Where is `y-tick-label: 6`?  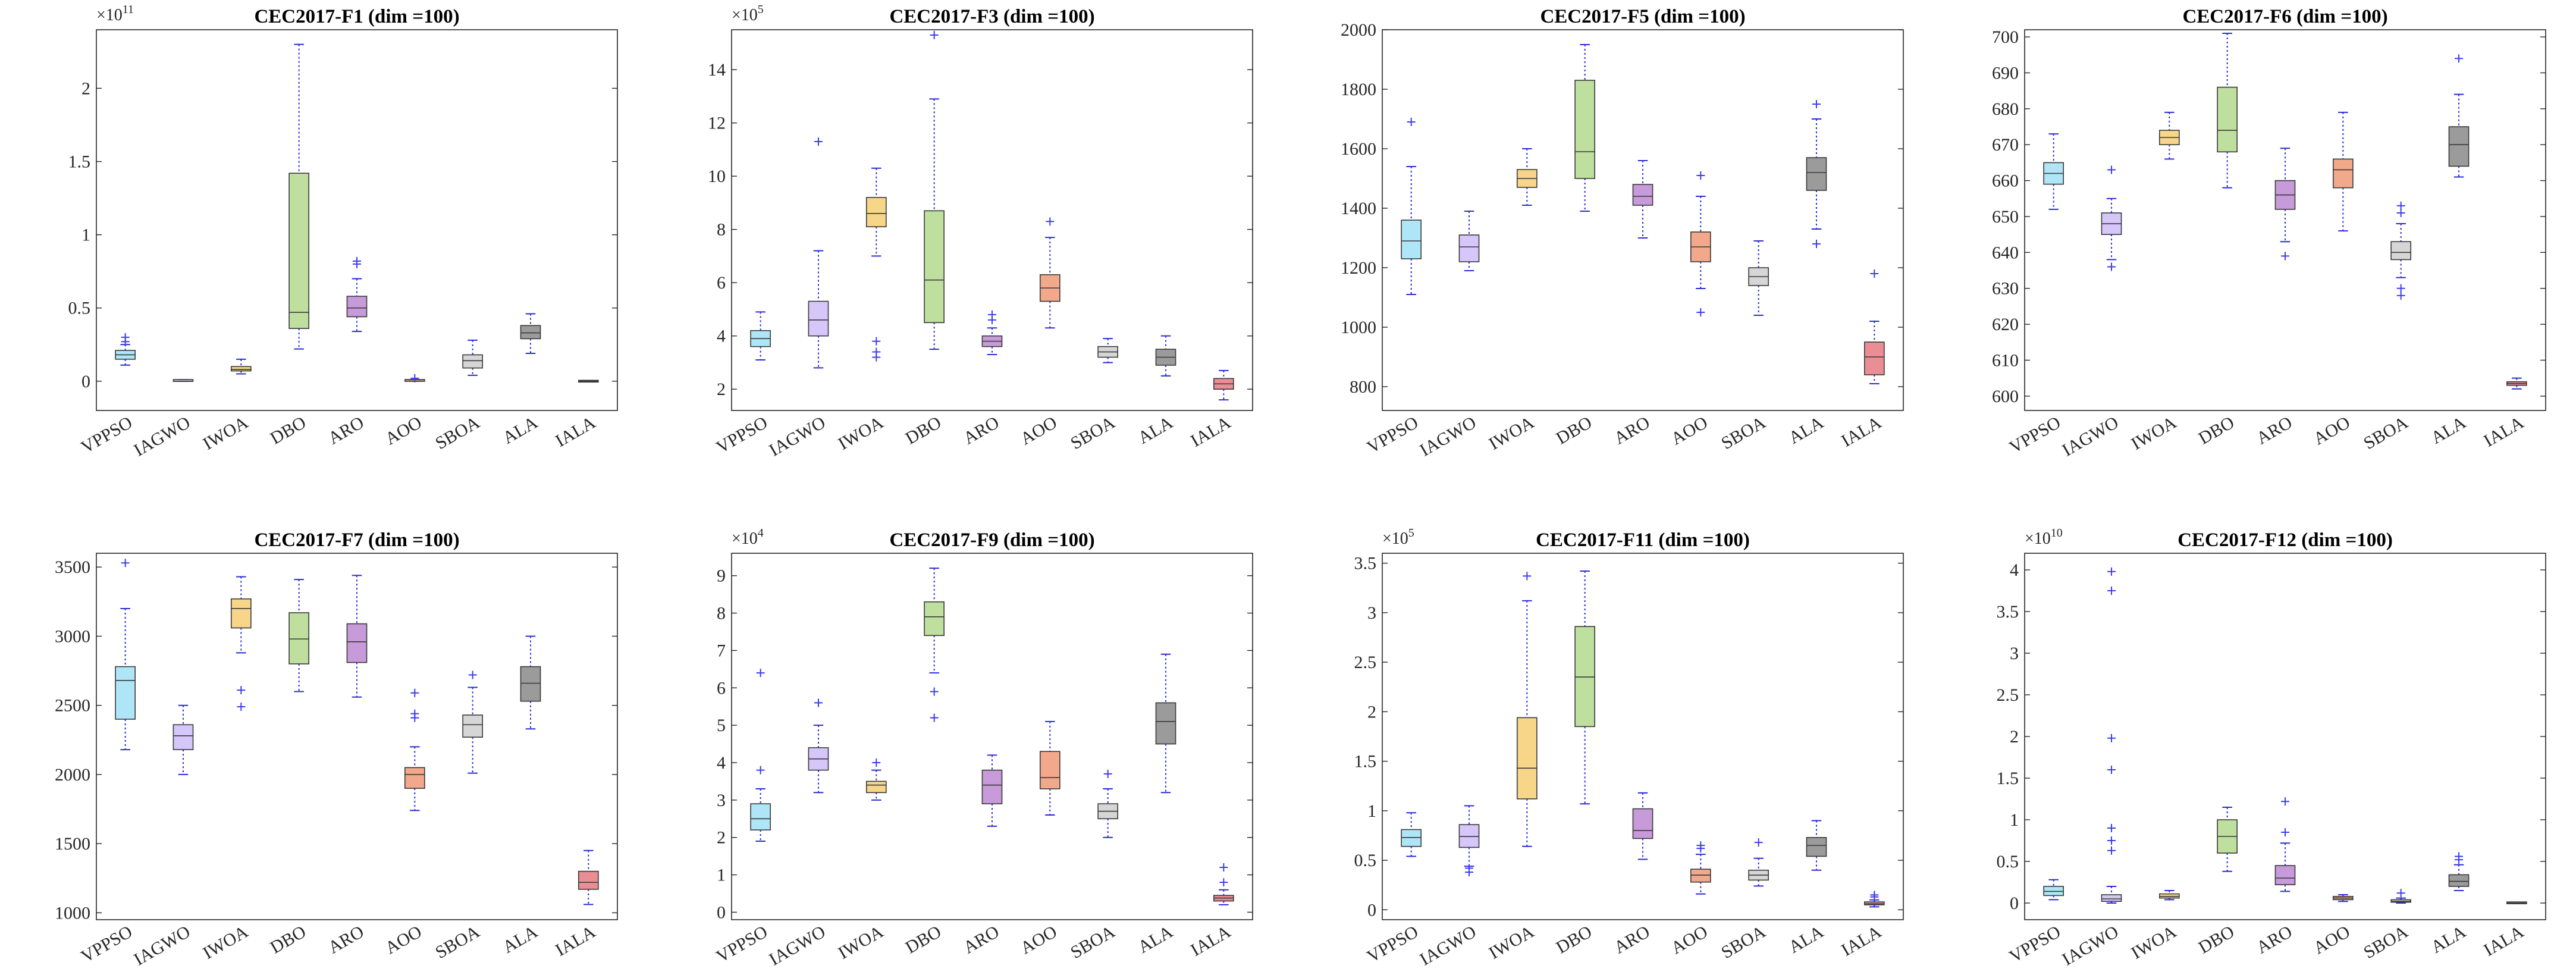 y-tick-label: 6 is located at coordinates (721, 688).